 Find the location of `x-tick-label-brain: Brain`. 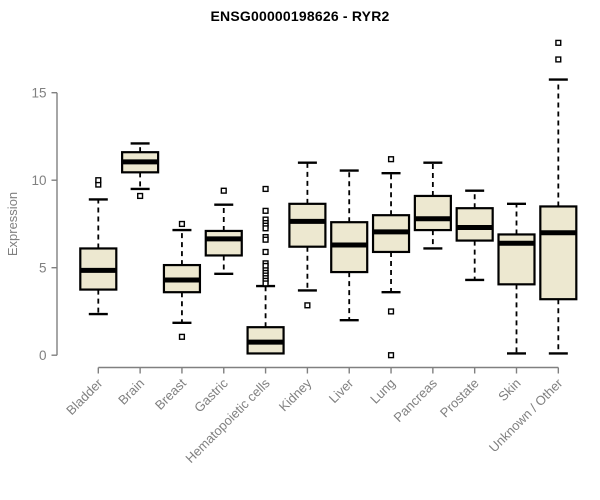

x-tick-label-brain: Brain is located at coordinates (131, 392).